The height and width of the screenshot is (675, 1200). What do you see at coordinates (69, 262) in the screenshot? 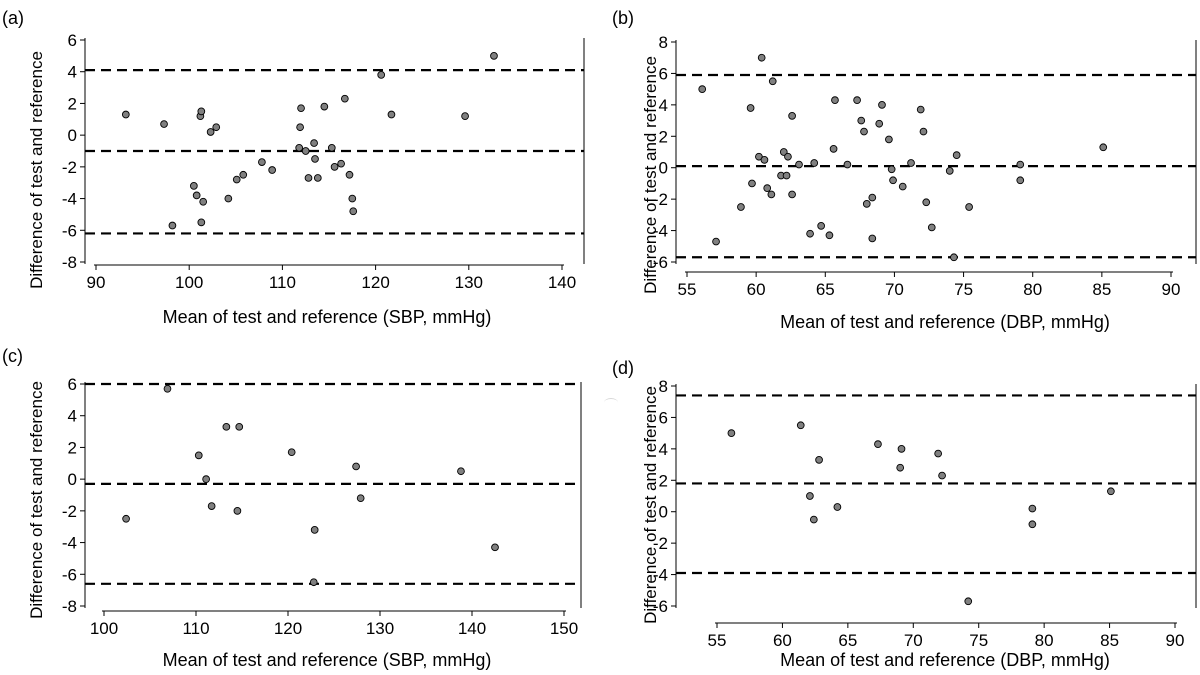
I see `y-tick-label: -8` at bounding box center [69, 262].